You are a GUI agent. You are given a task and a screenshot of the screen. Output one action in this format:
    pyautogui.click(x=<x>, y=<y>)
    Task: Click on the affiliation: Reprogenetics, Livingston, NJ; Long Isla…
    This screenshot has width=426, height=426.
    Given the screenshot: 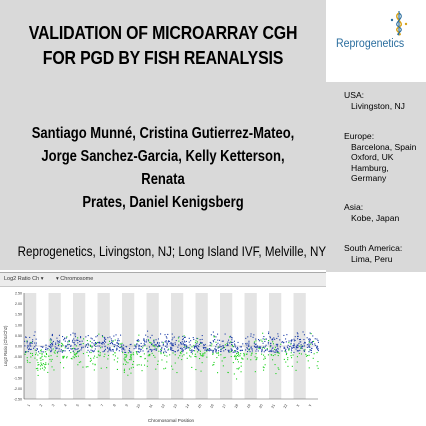 What is the action you would take?
    pyautogui.click(x=172, y=251)
    